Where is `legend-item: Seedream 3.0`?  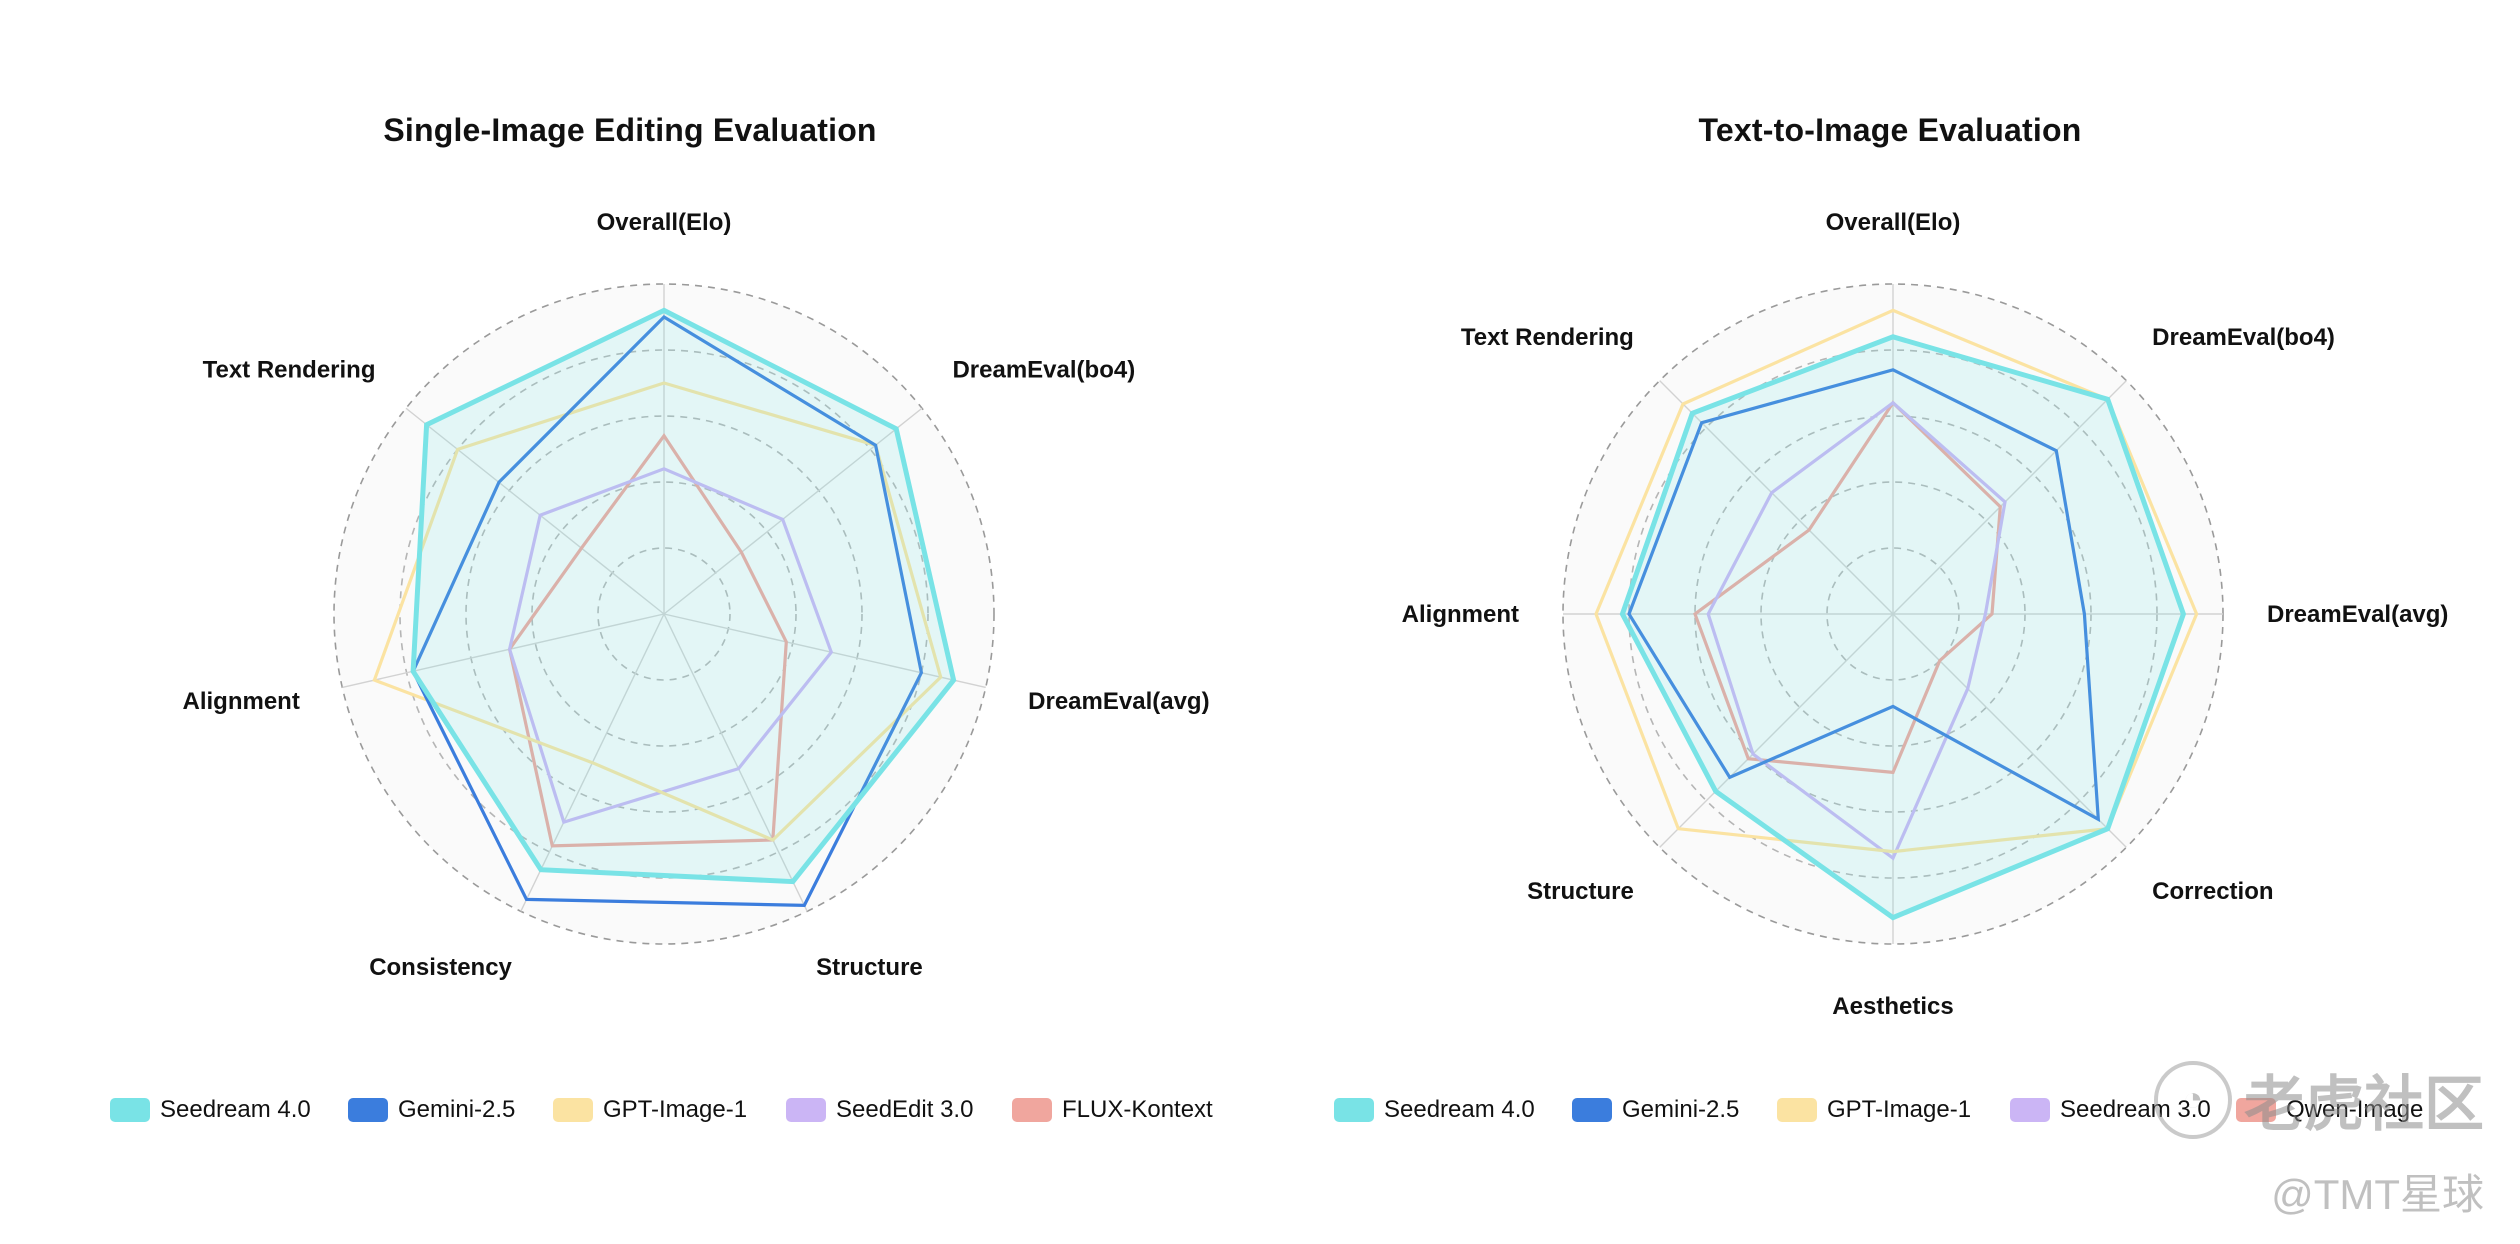 legend-item: Seedream 3.0 is located at coordinates (2110, 1110).